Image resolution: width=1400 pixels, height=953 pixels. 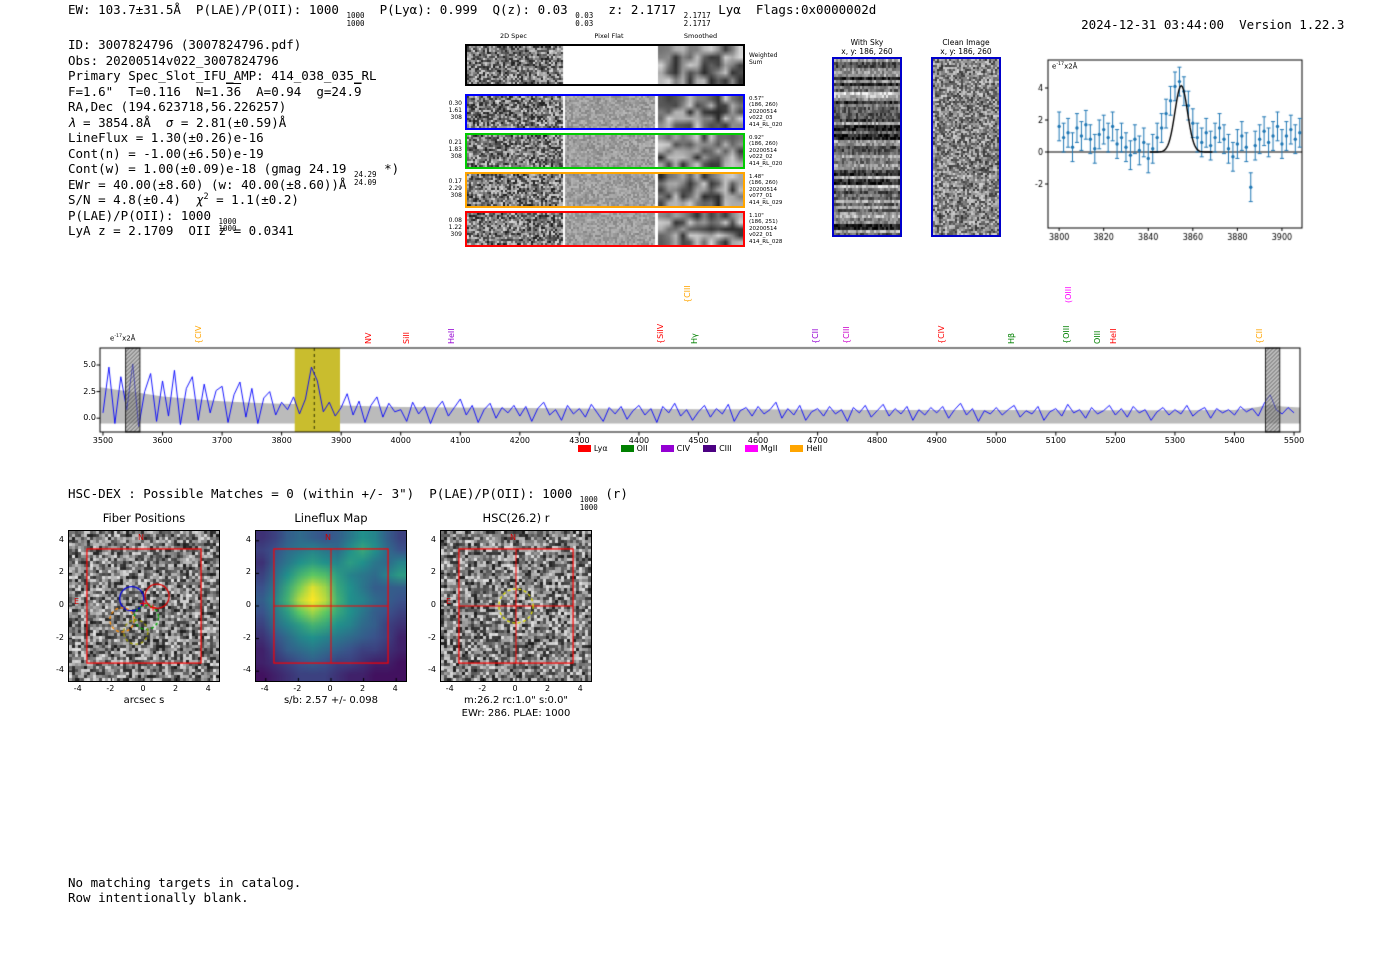 I want to click on header-datetime: 2024-12-31 03:44:00, so click(x=1153, y=24).